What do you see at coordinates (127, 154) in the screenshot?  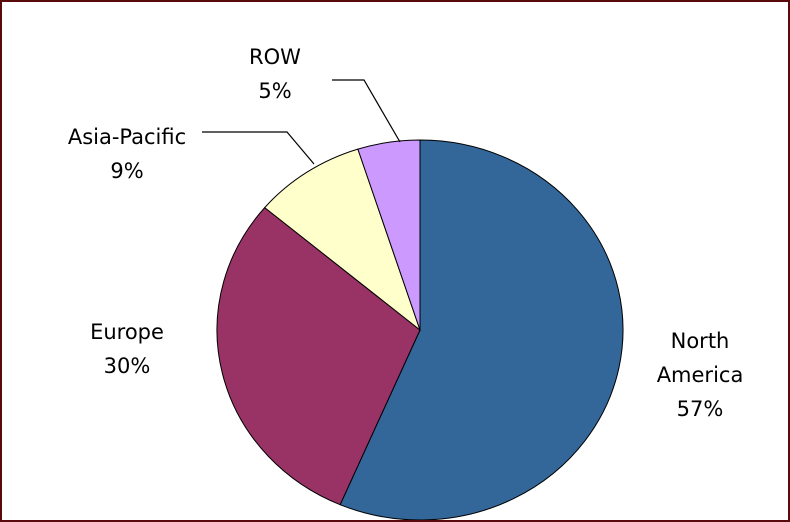 I see `slice-label: Asia-Pacific 9%` at bounding box center [127, 154].